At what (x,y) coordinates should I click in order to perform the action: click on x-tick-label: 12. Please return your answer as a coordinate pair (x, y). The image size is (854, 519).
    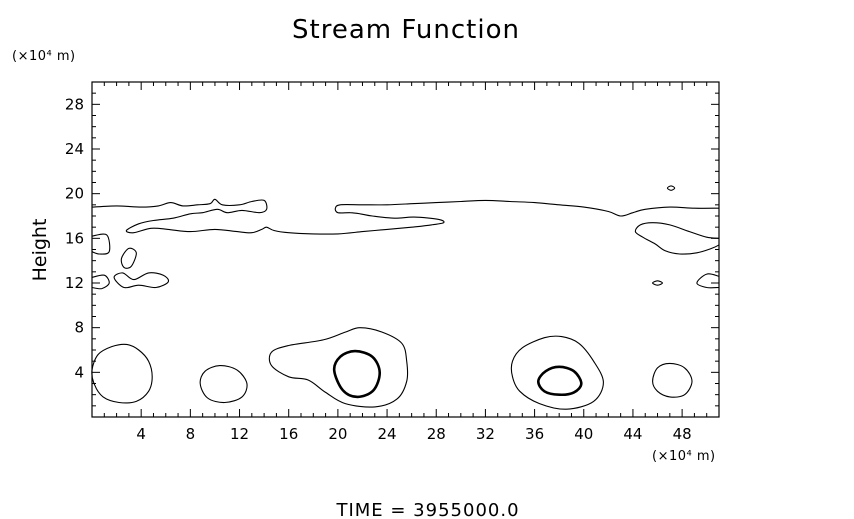
    Looking at the image, I should click on (239, 434).